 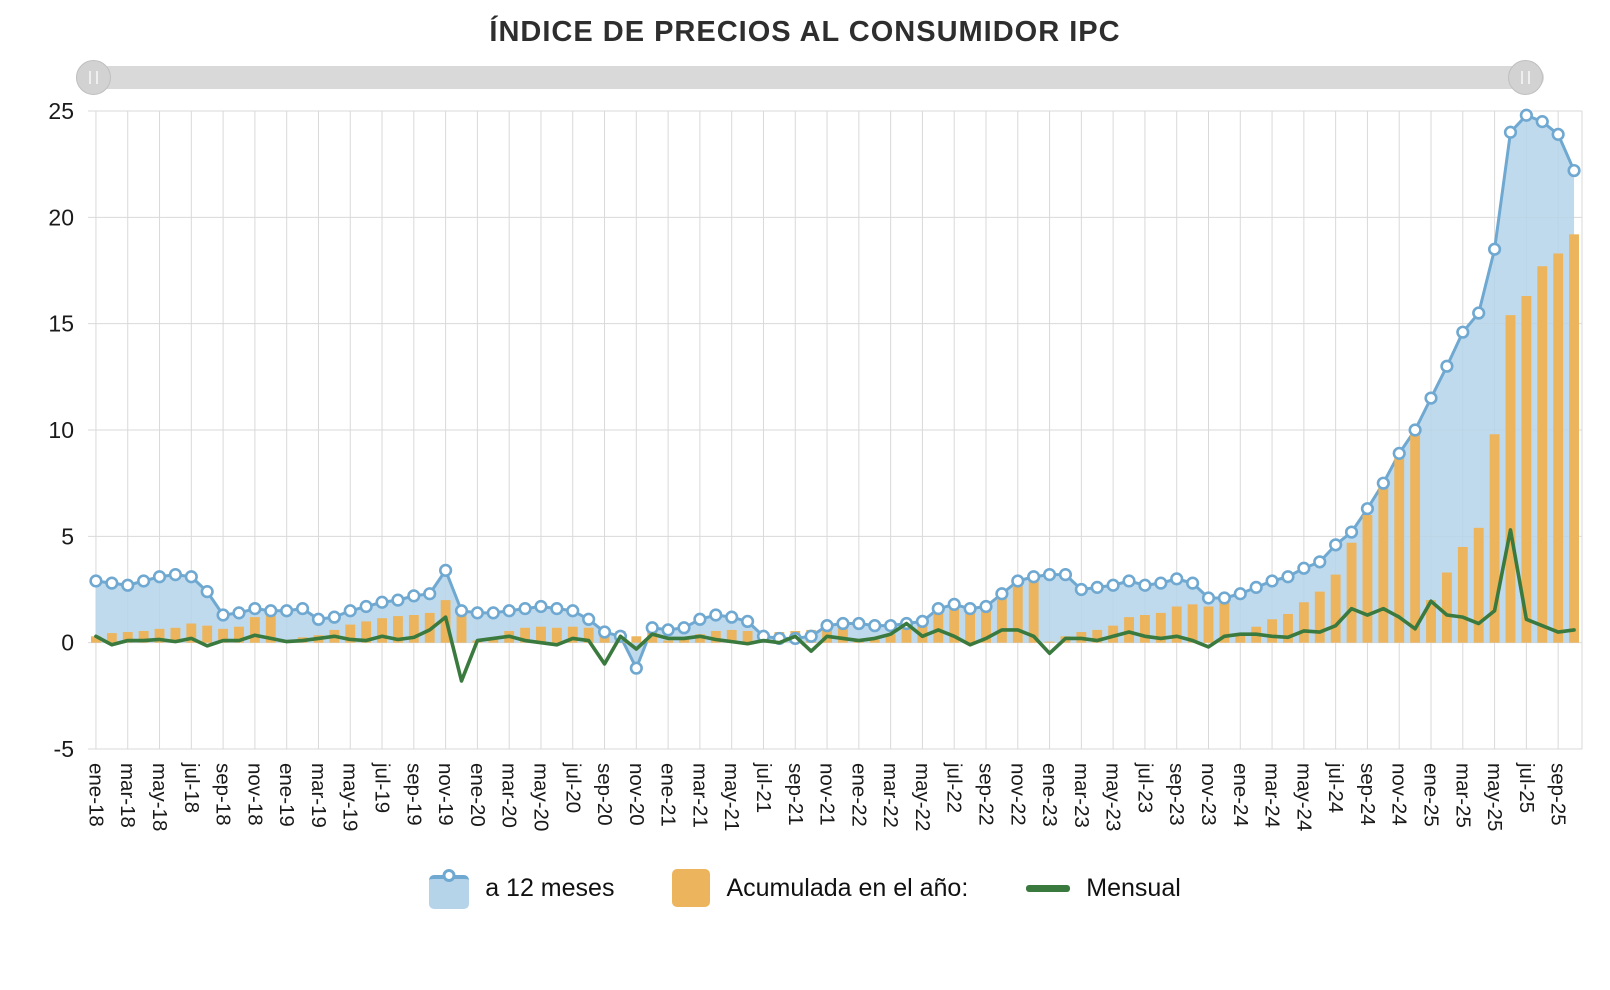 I want to click on svg-text: 20, so click(x=61, y=217).